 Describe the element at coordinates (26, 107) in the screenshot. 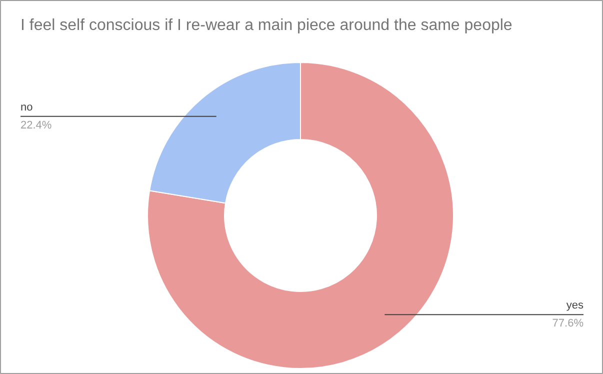

I see `slice-label: no` at that location.